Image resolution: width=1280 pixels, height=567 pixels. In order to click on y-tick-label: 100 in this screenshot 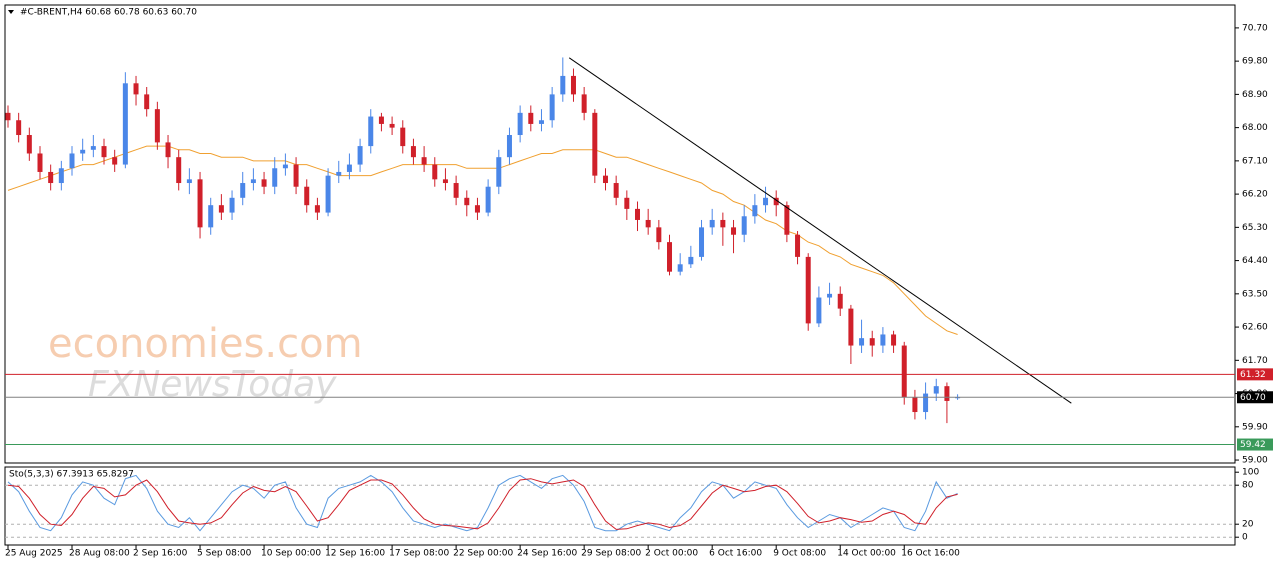, I will do `click(1250, 473)`.